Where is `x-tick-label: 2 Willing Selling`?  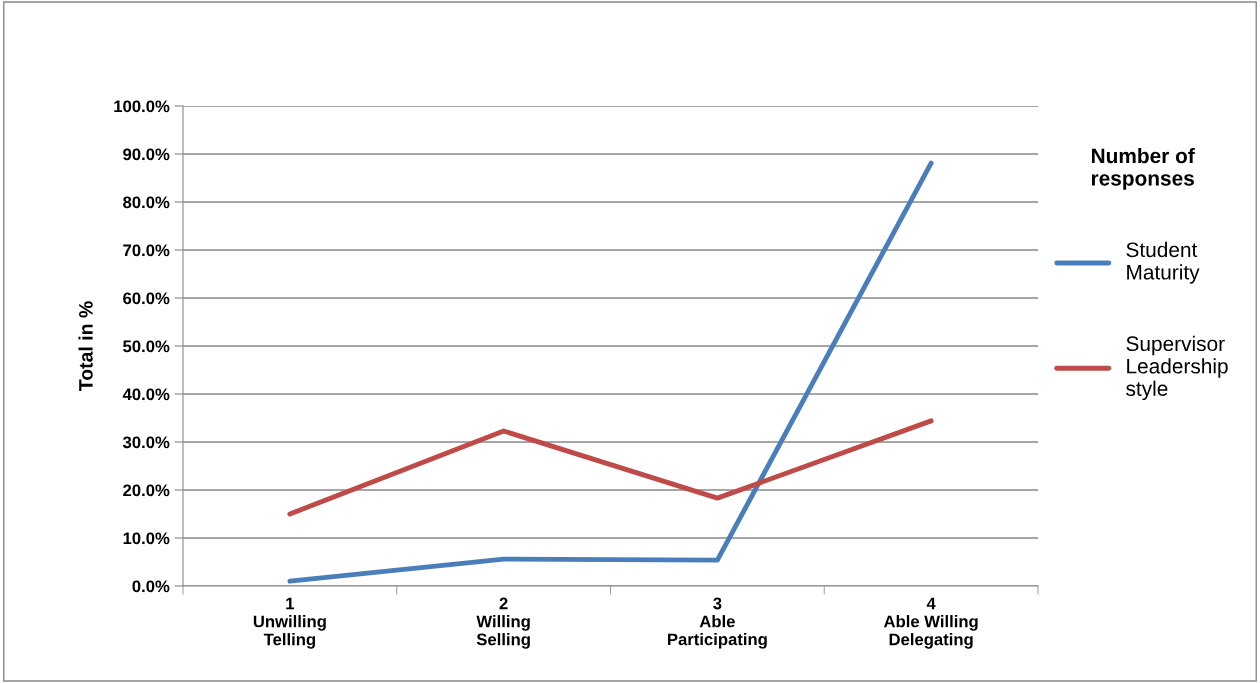
x-tick-label: 2 Willing Selling is located at coordinates (503, 623).